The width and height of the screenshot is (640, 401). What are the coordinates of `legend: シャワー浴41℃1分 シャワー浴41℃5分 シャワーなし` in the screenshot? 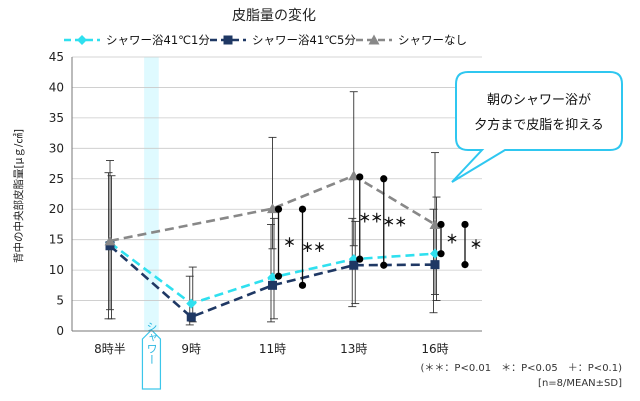 It's located at (265, 40).